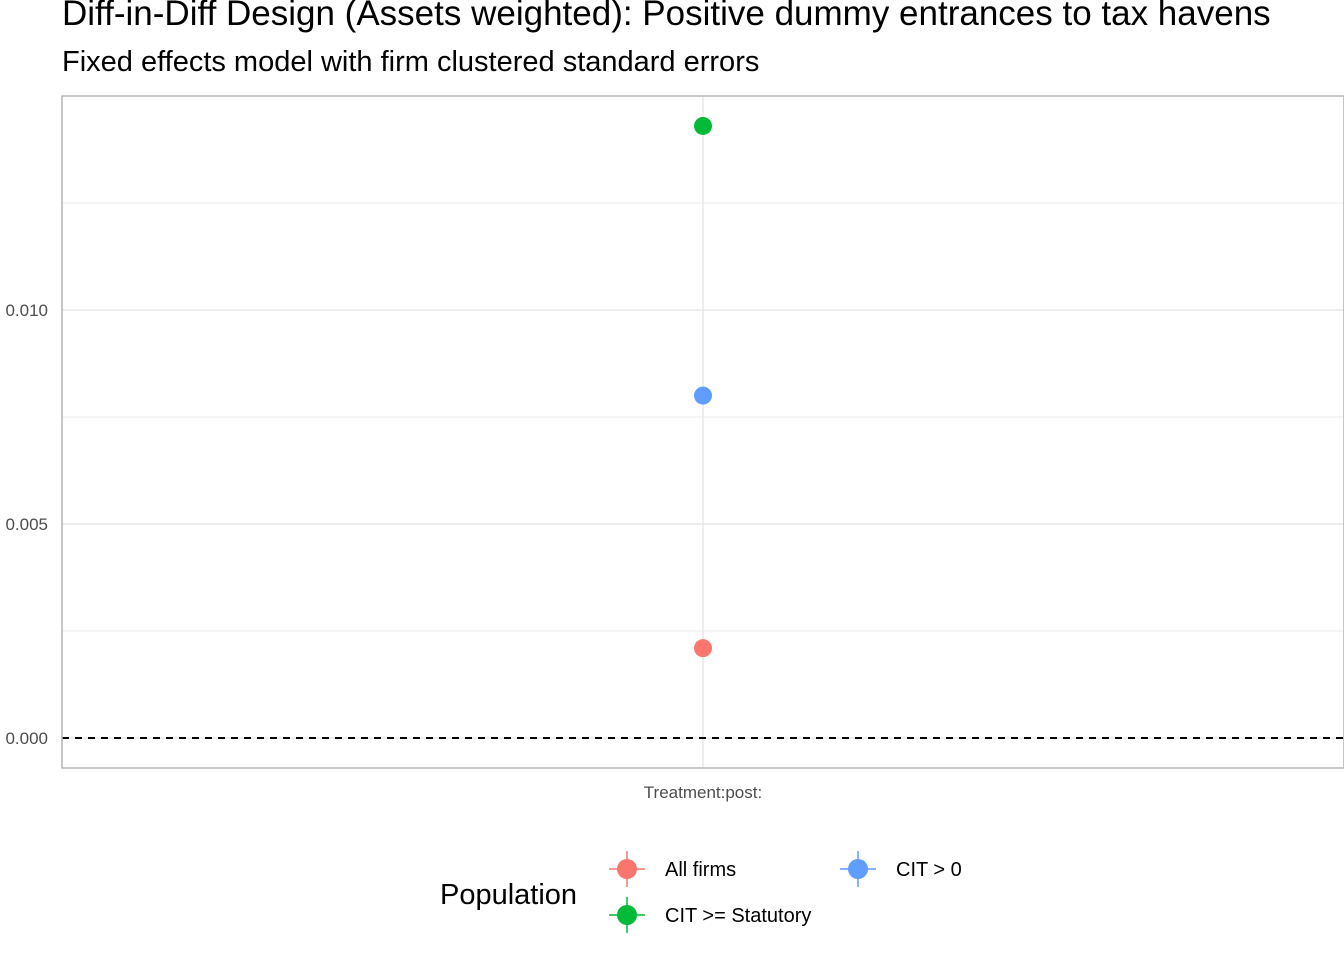  What do you see at coordinates (703, 648) in the screenshot?
I see `data-point-all-firms` at bounding box center [703, 648].